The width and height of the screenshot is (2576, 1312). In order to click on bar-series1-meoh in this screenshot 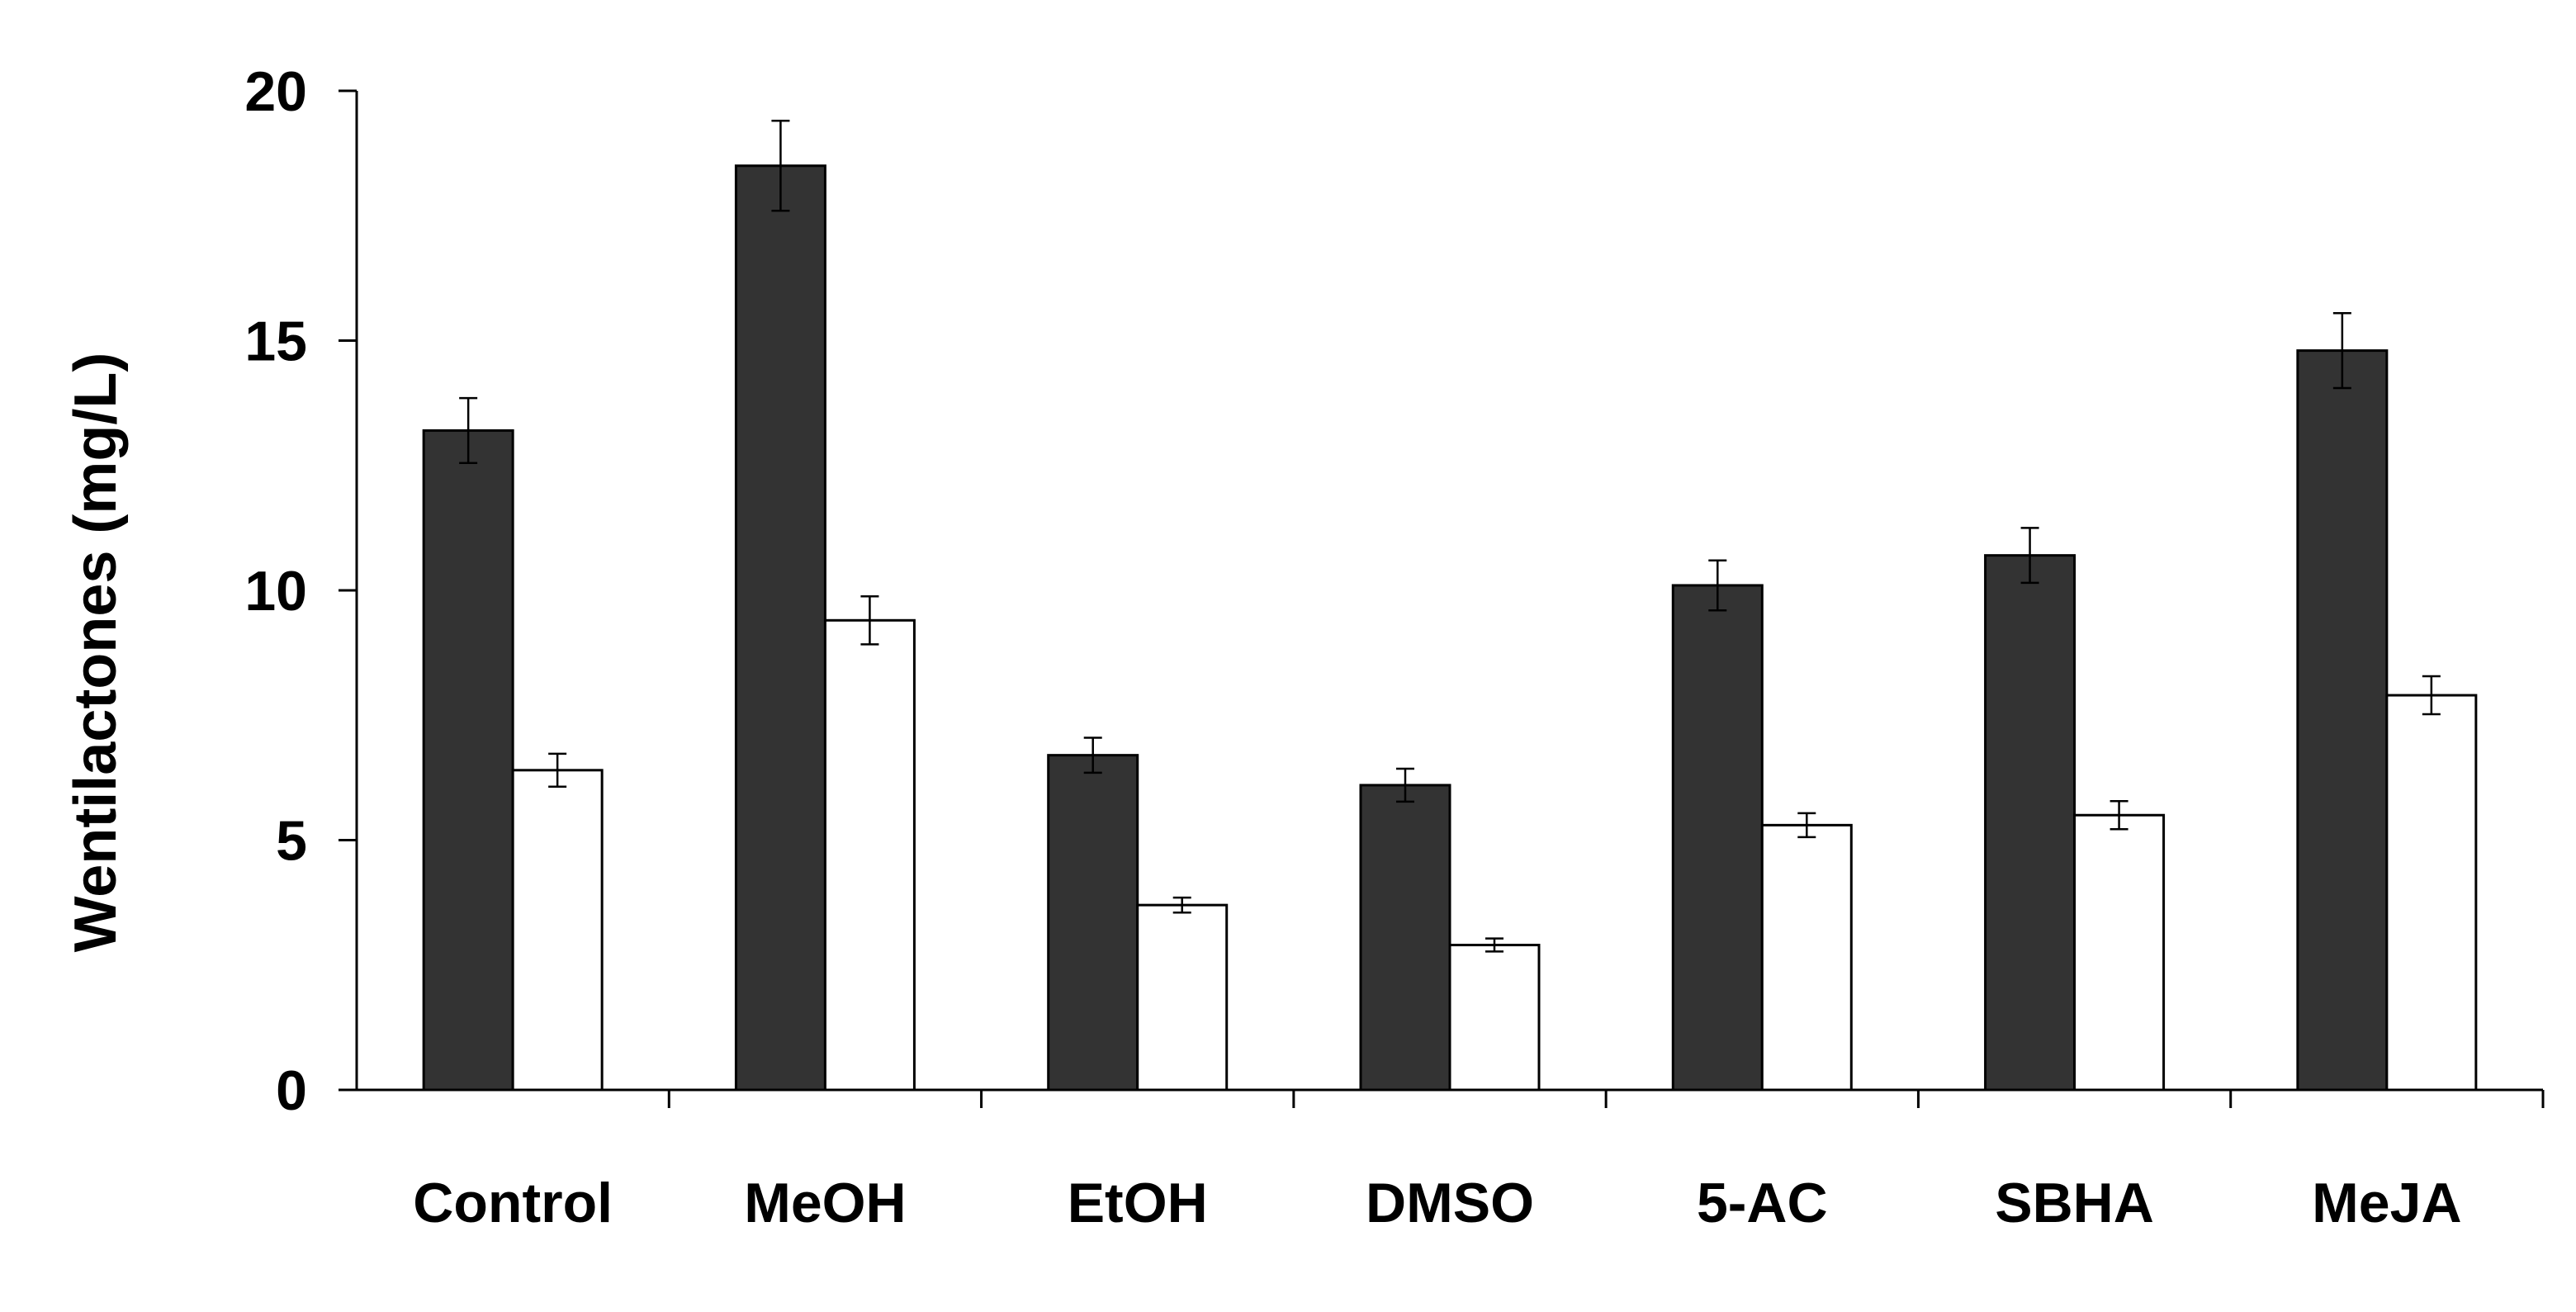, I will do `click(780, 628)`.